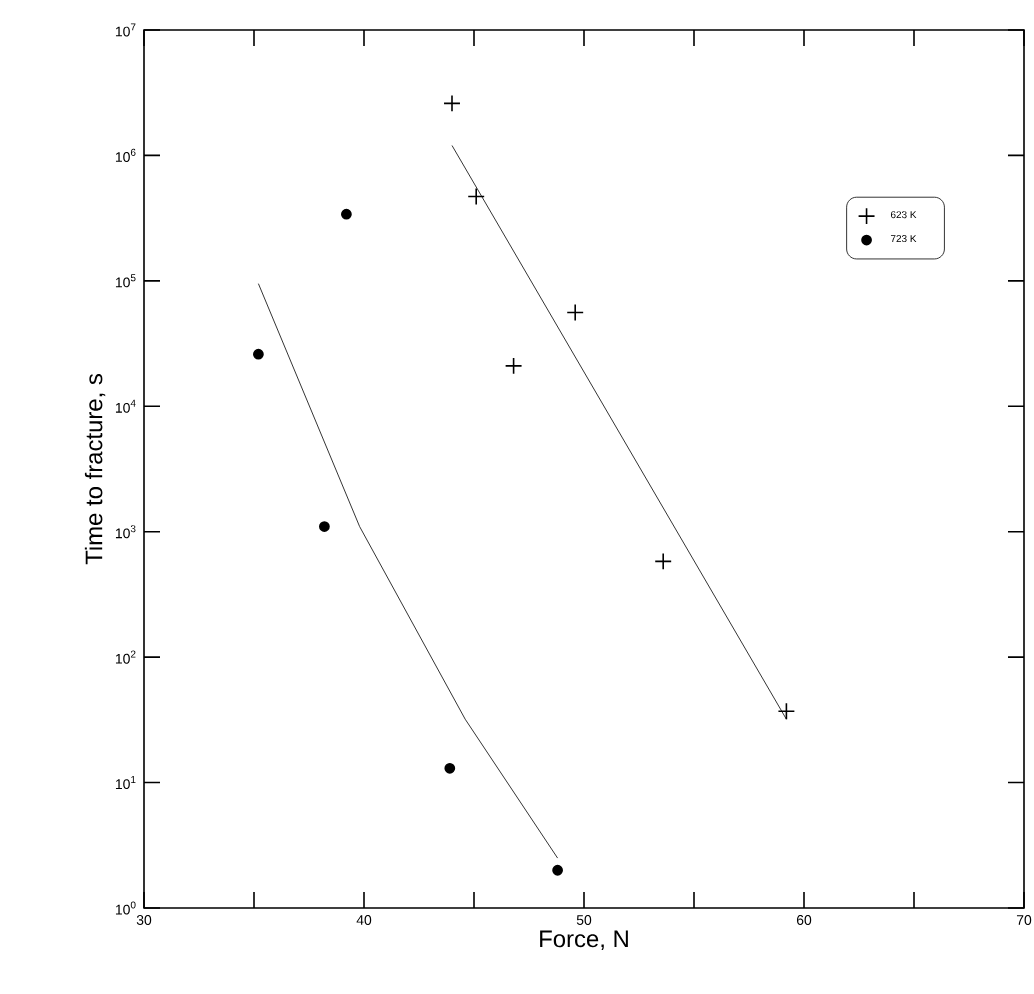 The image size is (1034, 994). What do you see at coordinates (95, 469) in the screenshot?
I see `y-axis-title: Time to fracture, s` at bounding box center [95, 469].